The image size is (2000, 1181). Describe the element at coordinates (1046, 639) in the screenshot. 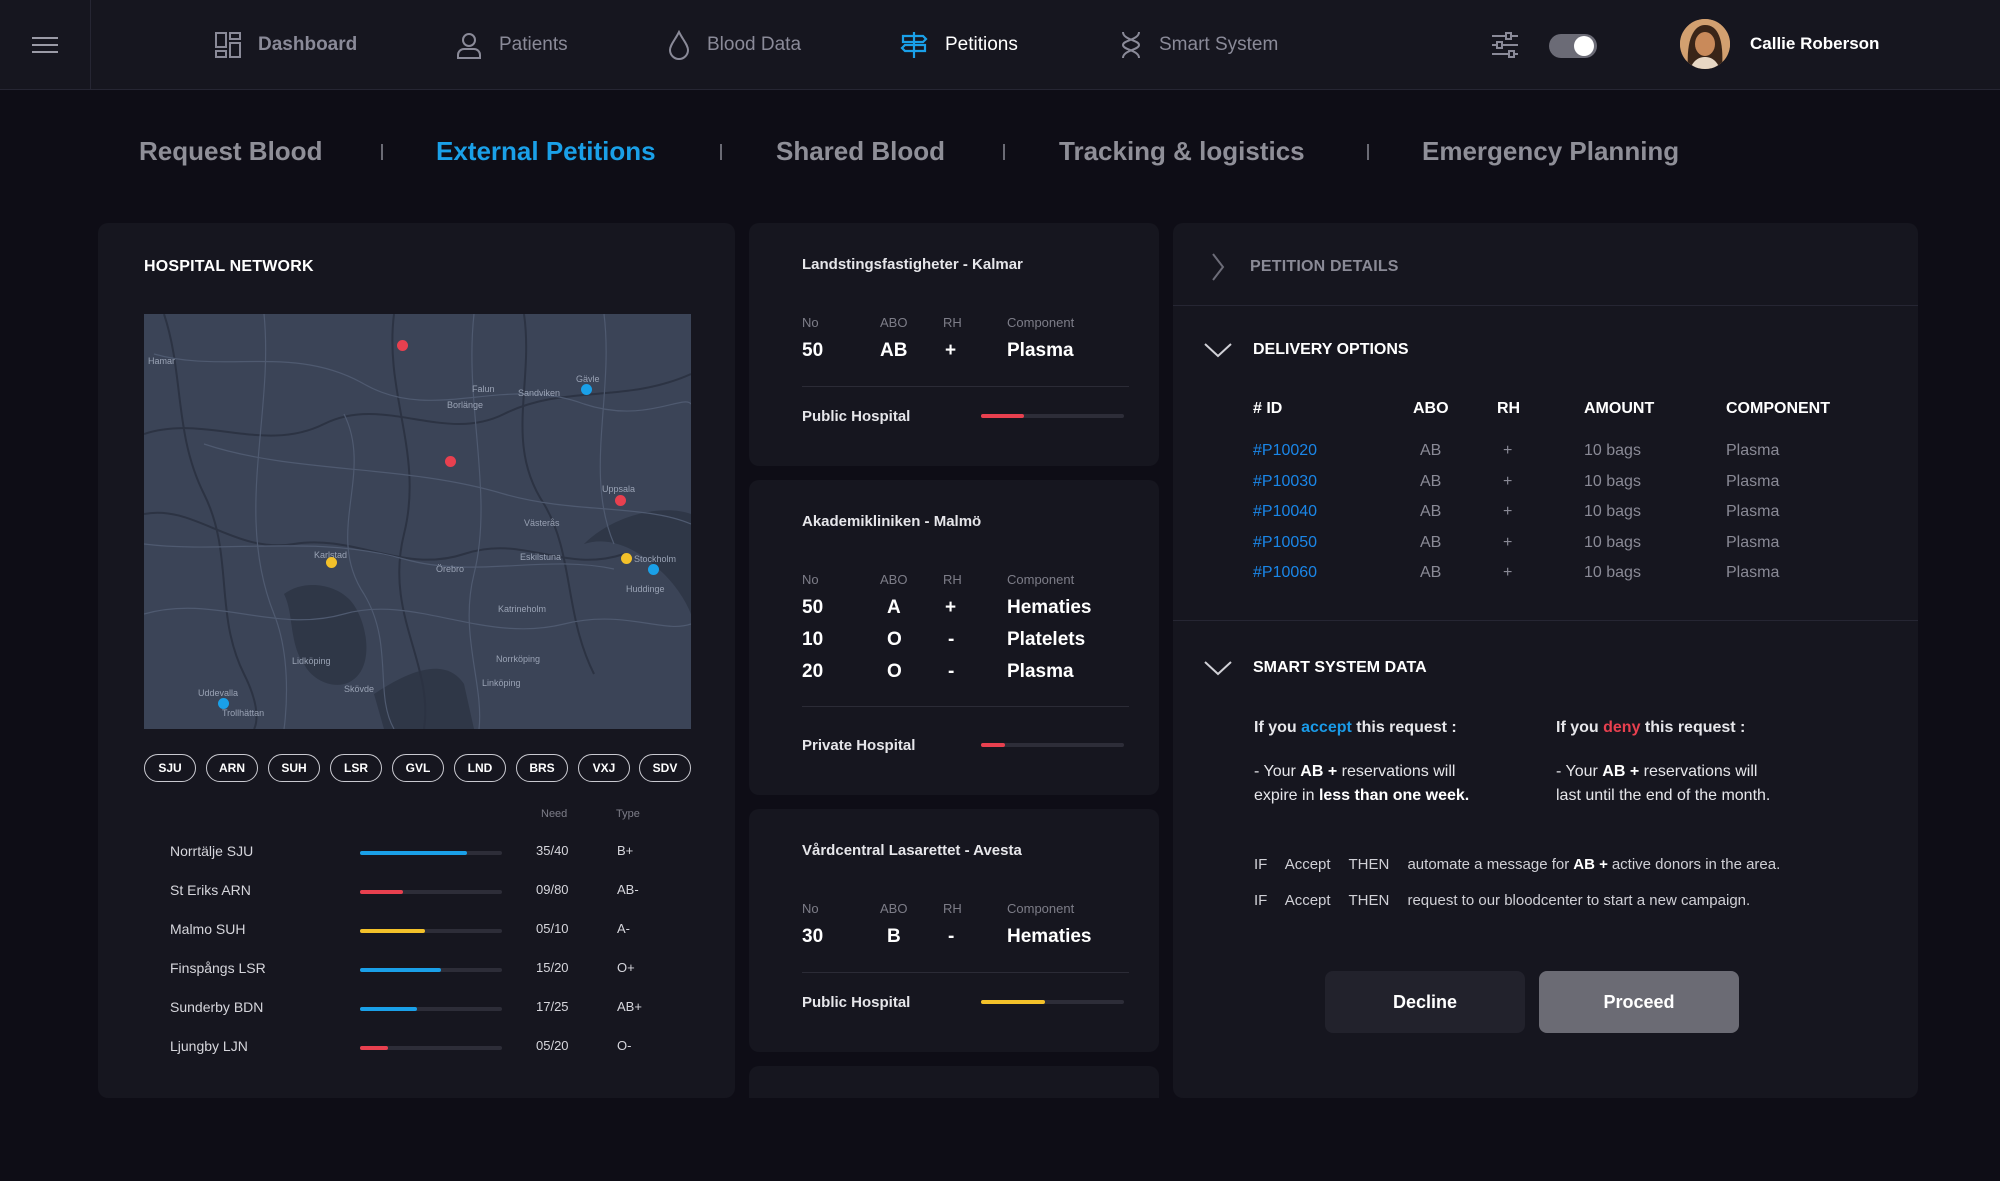

I see `component-value: Platelets` at that location.